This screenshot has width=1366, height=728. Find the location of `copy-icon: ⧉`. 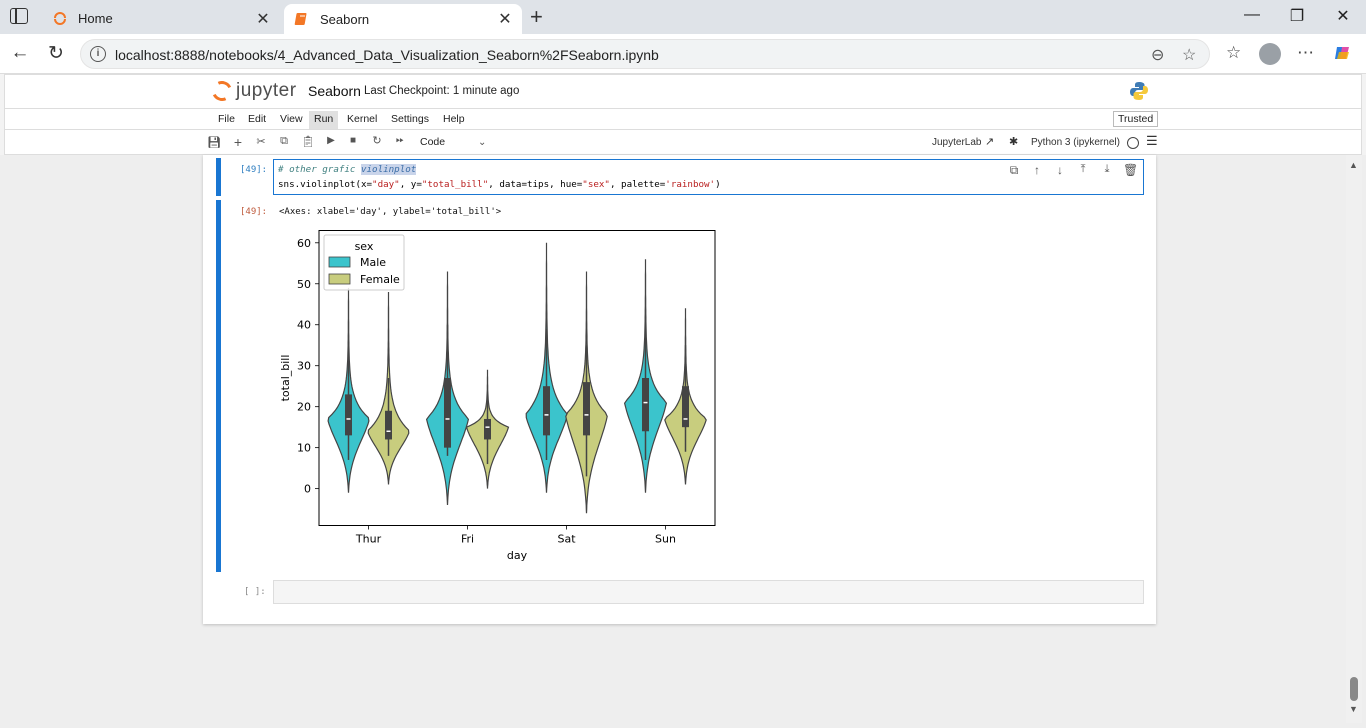

copy-icon: ⧉ is located at coordinates (284, 141).